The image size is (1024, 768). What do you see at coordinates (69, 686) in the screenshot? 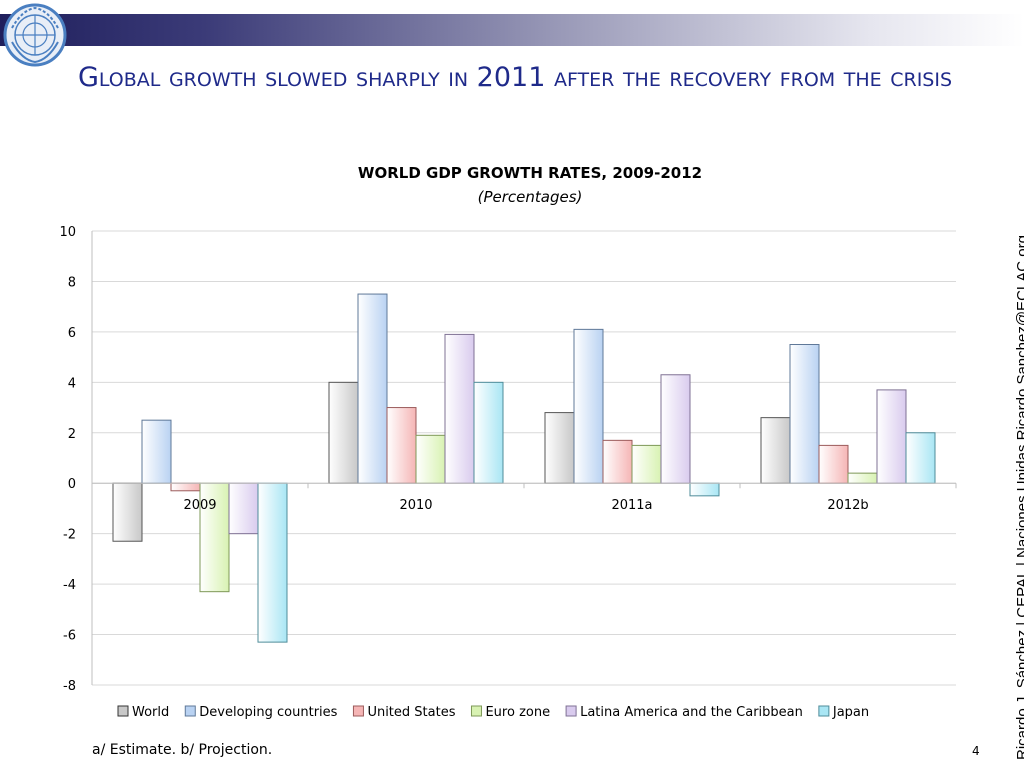
I see `y-tick-label: -8` at bounding box center [69, 686].